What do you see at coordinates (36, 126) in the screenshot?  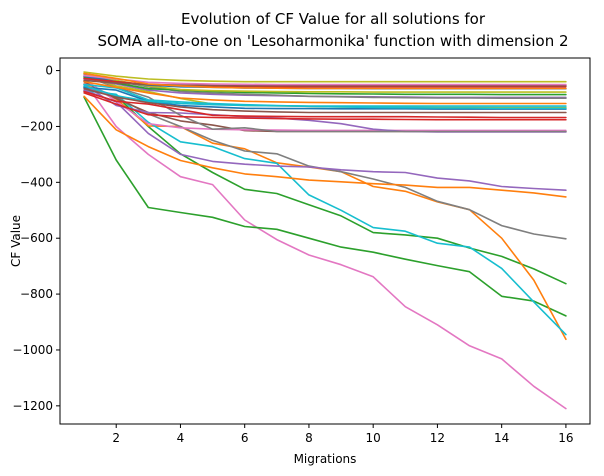 I see `y-tick-label: −200` at bounding box center [36, 126].